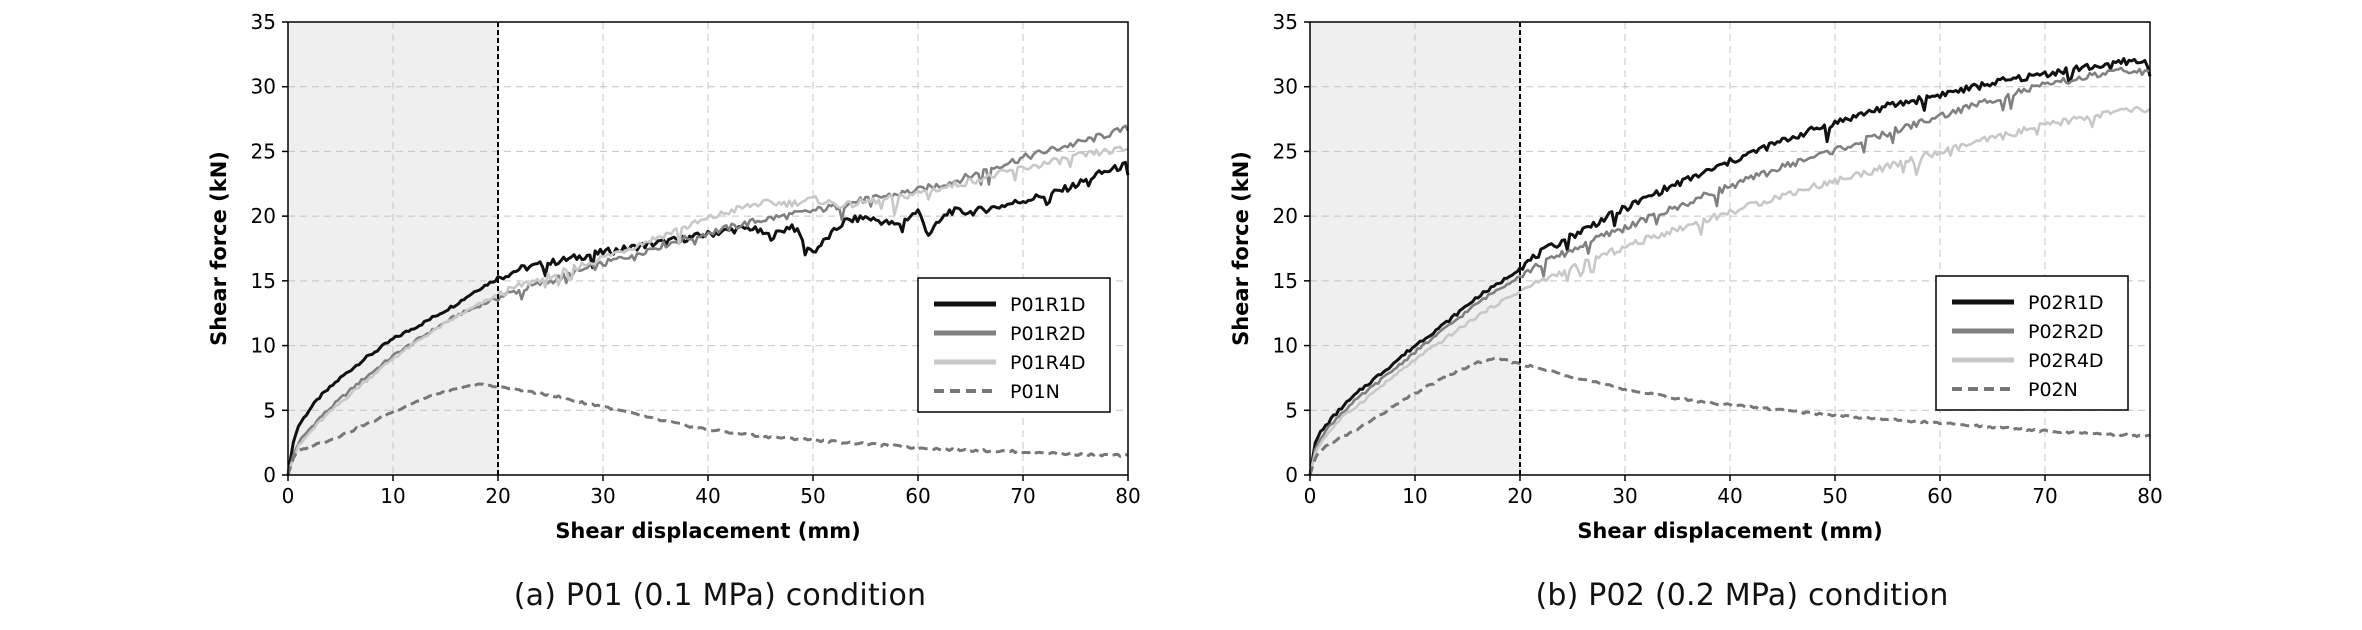 The height and width of the screenshot is (630, 2362). What do you see at coordinates (2066, 332) in the screenshot?
I see `legend-label-P02R2D: P02R2D` at bounding box center [2066, 332].